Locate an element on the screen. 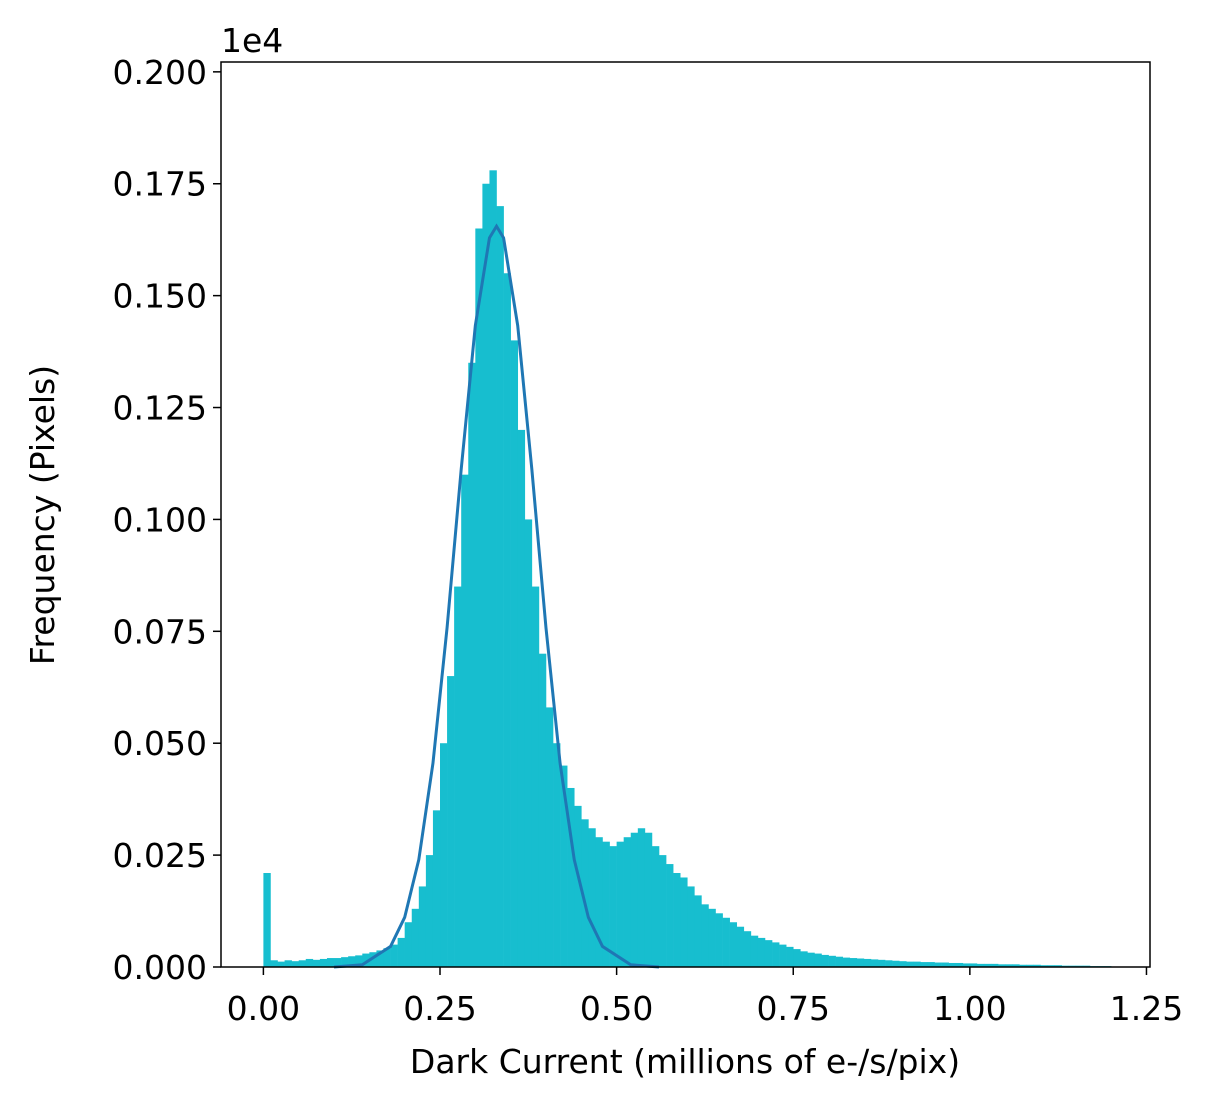  x-tick-label: 0.75 is located at coordinates (792, 1008).